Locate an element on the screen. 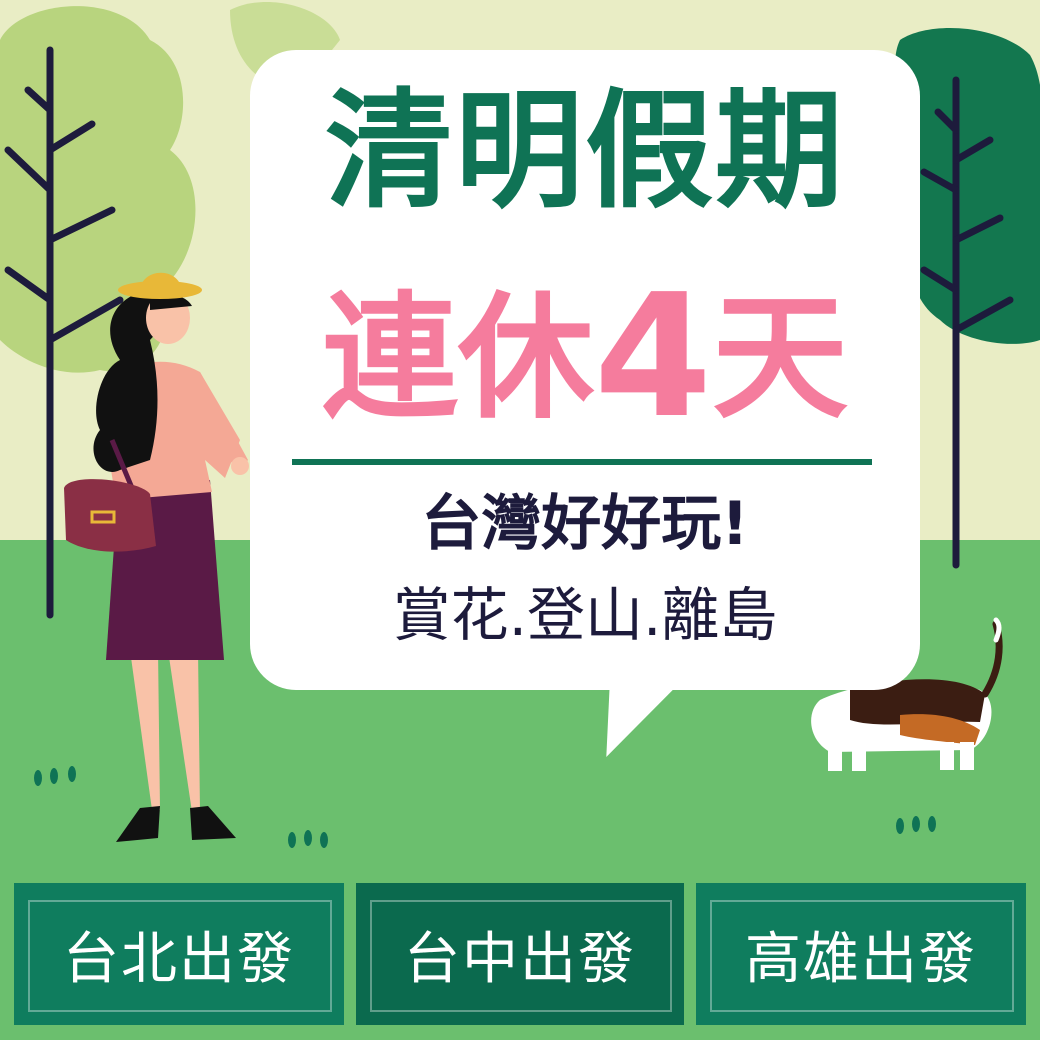  headline-day-count: 4 is located at coordinates (653, 357).